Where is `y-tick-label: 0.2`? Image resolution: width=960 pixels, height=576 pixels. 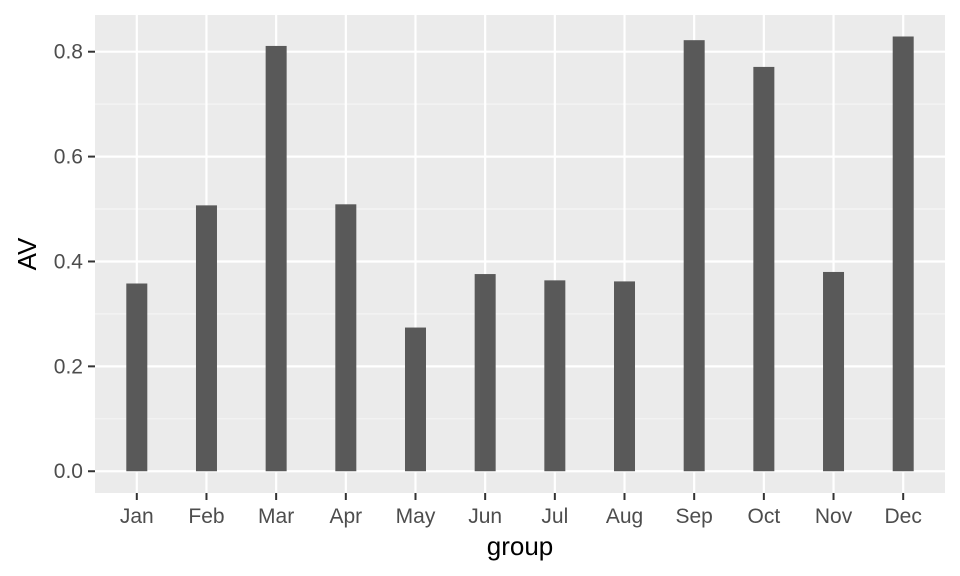 y-tick-label: 0.2 is located at coordinates (68, 366).